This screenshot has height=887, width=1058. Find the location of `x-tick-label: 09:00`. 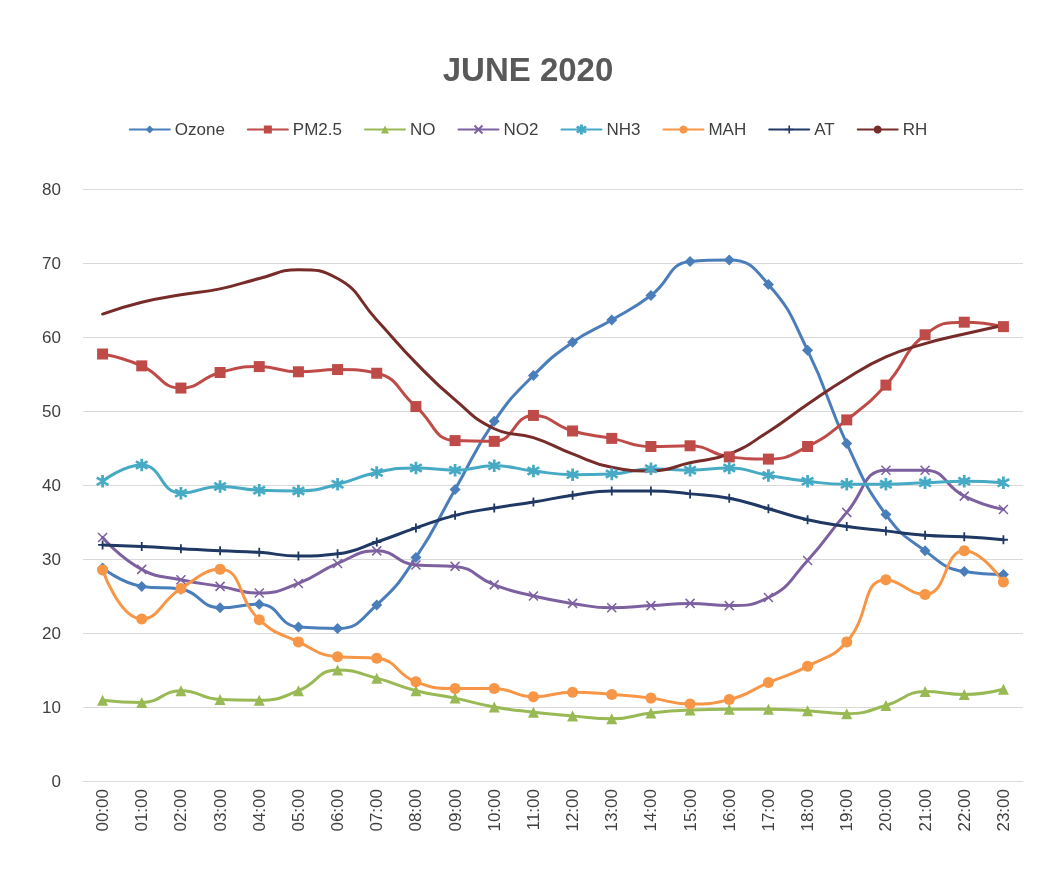

x-tick-label: 09:00 is located at coordinates (455, 810).